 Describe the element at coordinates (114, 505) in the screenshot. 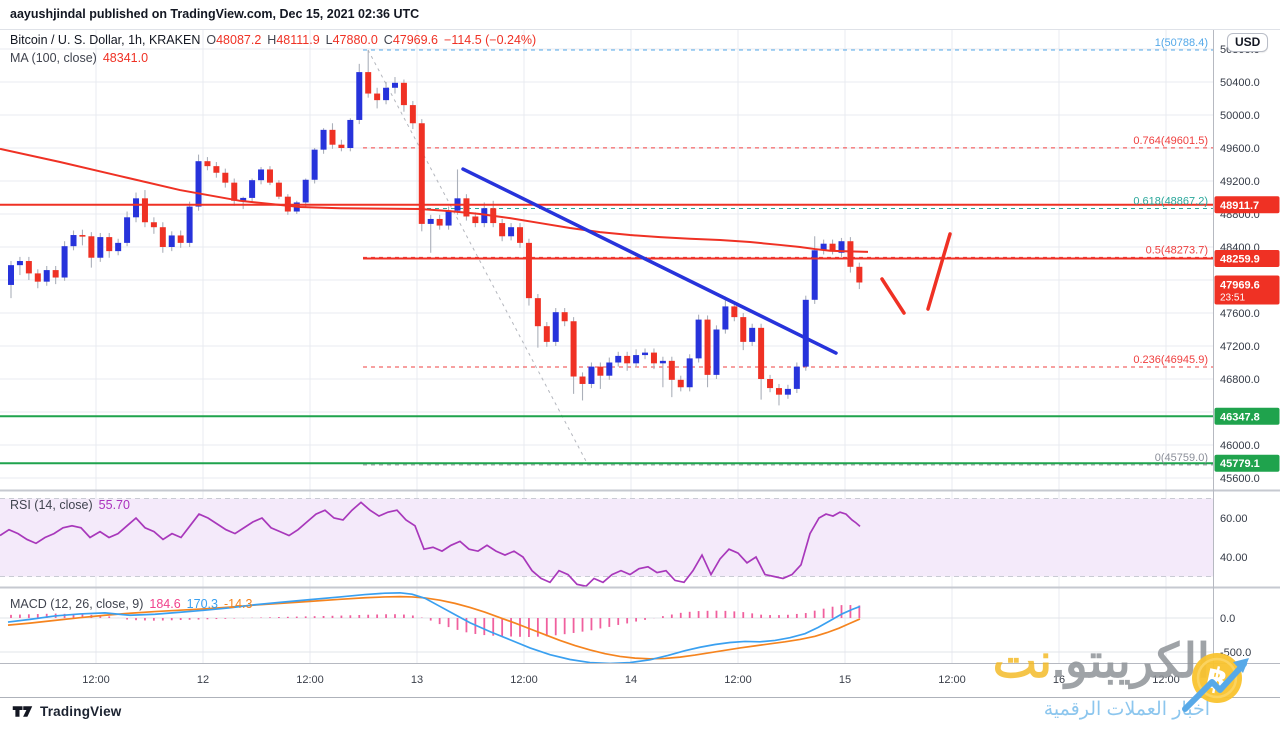

I see `rsi-value: 55.70` at that location.